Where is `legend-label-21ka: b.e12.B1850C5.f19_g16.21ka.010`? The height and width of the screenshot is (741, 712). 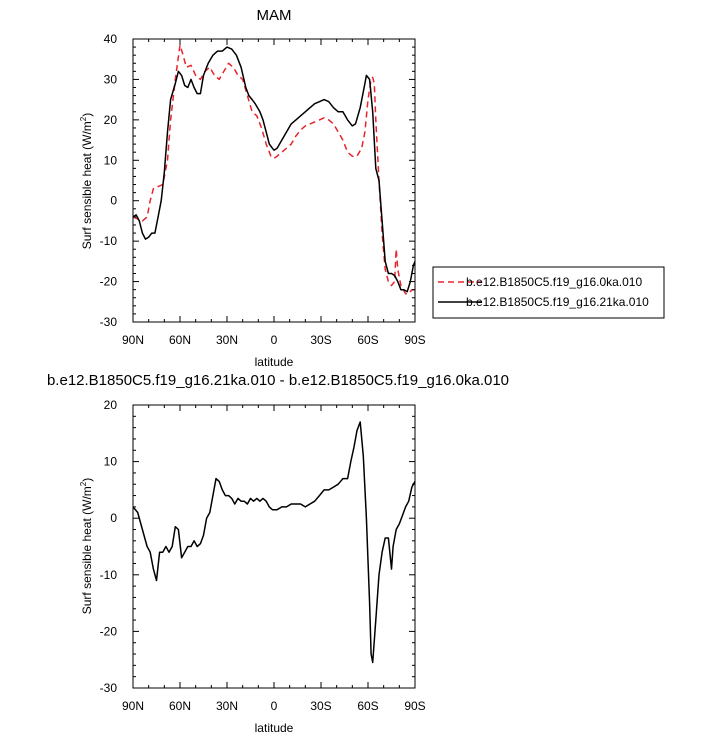 legend-label-21ka: b.e12.B1850C5.f19_g16.21ka.010 is located at coordinates (557, 302).